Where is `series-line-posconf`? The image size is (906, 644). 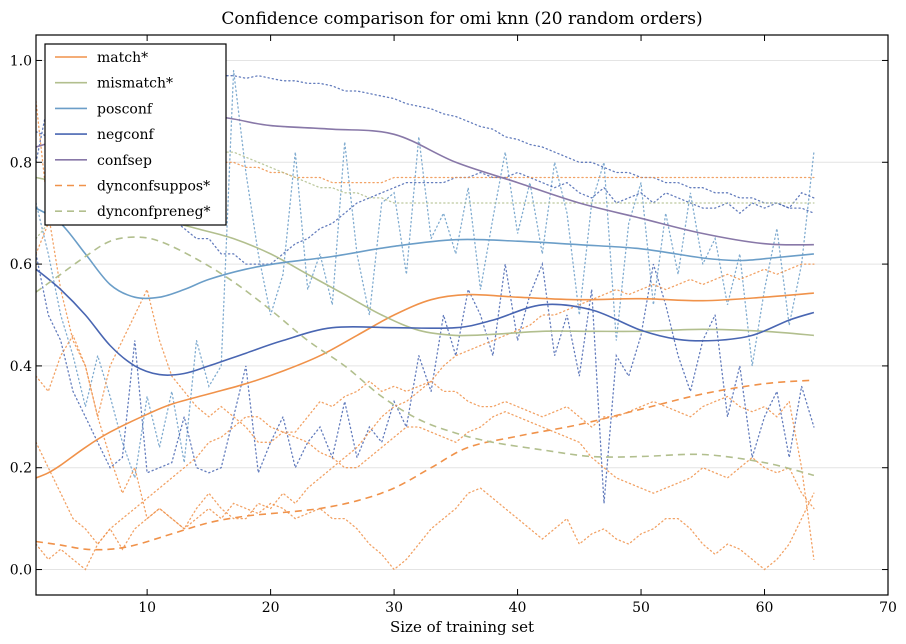 series-line-posconf is located at coordinates (424, 253).